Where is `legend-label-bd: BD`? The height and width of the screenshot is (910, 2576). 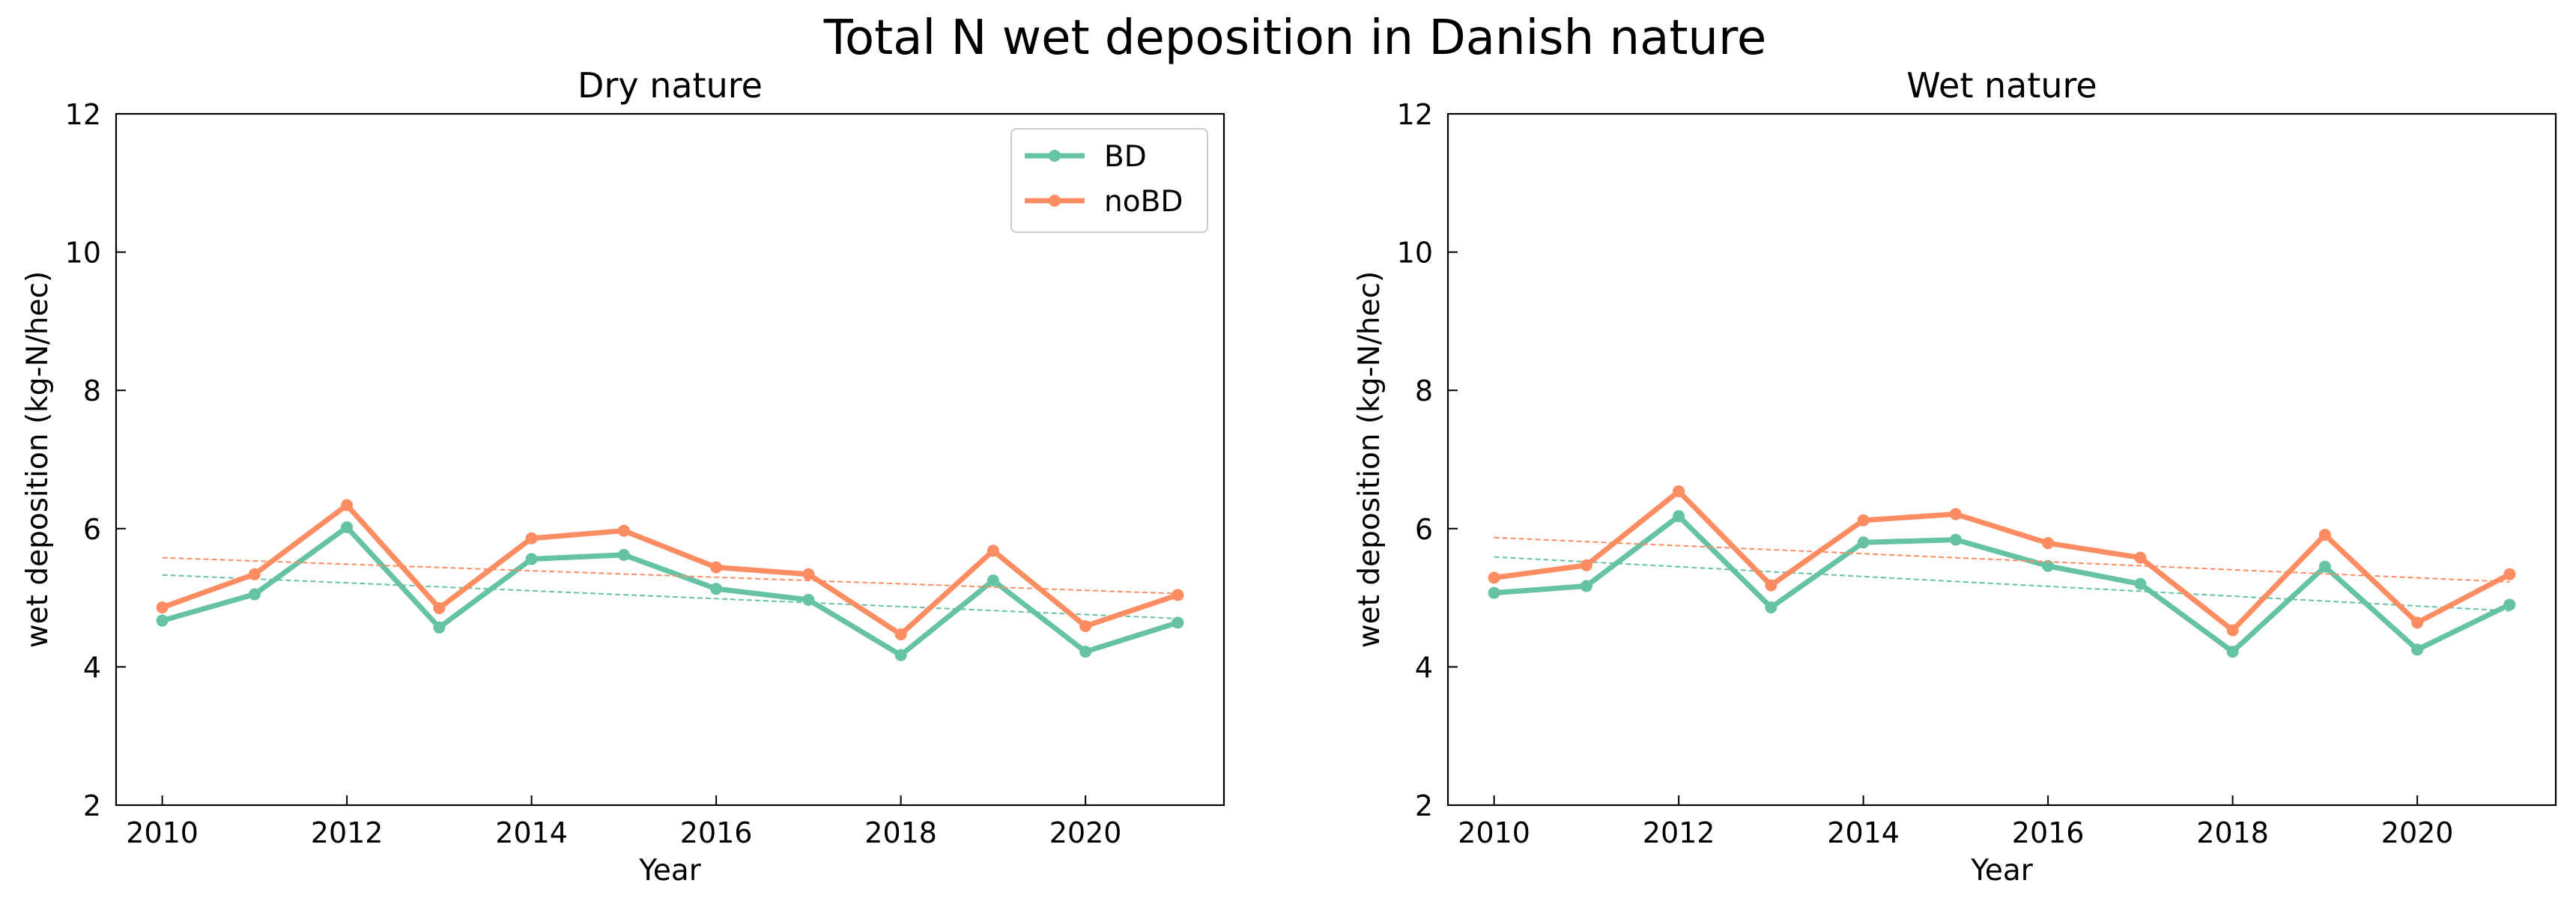
legend-label-bd: BD is located at coordinates (1125, 157).